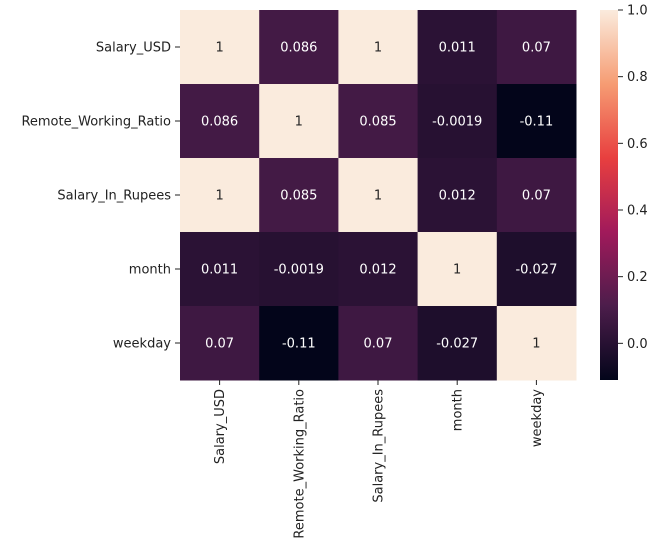 This screenshot has width=657, height=553. Describe the element at coordinates (142, 344) in the screenshot. I see `y-tick-label: weekday` at that location.